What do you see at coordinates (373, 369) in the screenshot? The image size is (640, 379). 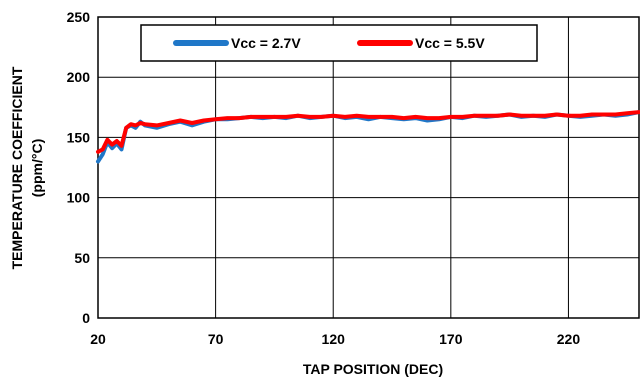 I see `x-axis-title: TAP POSITION (DEC)` at bounding box center [373, 369].